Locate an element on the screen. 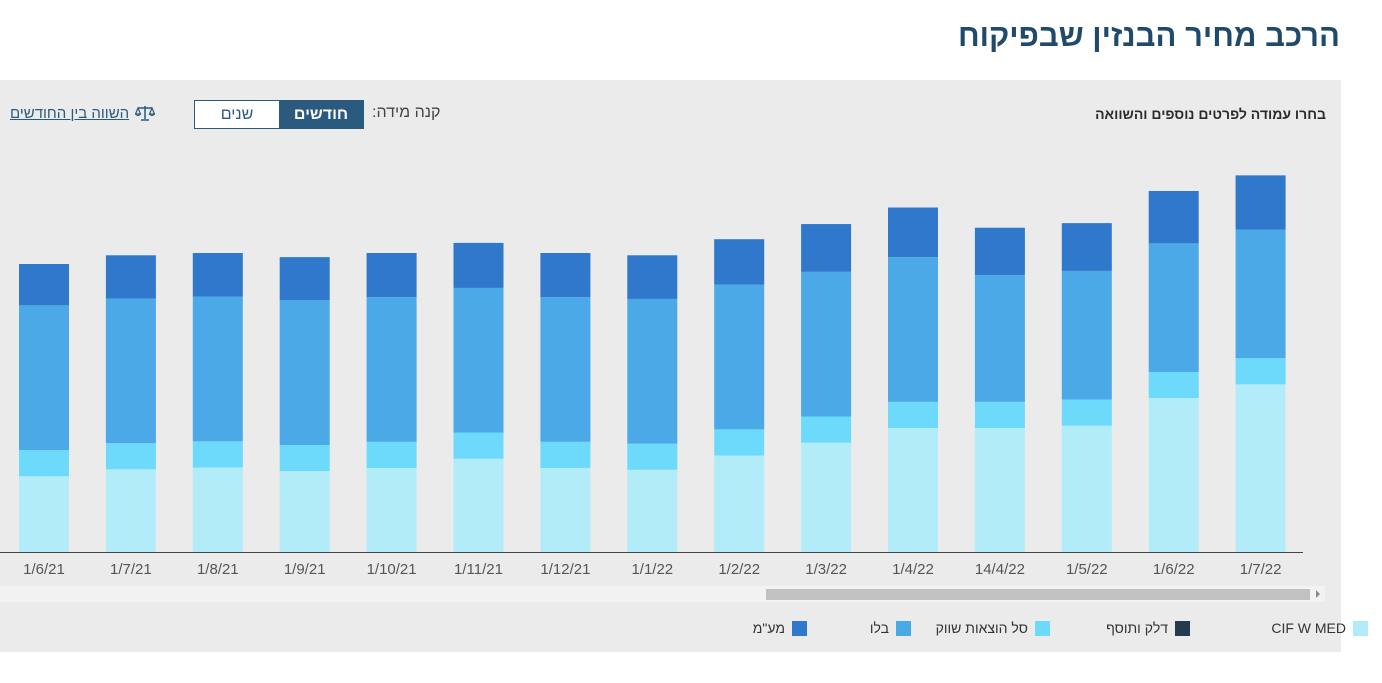 Image resolution: width=1382 pixels, height=683 pixels. bar-stack-14/4/22 is located at coordinates (999, 389).